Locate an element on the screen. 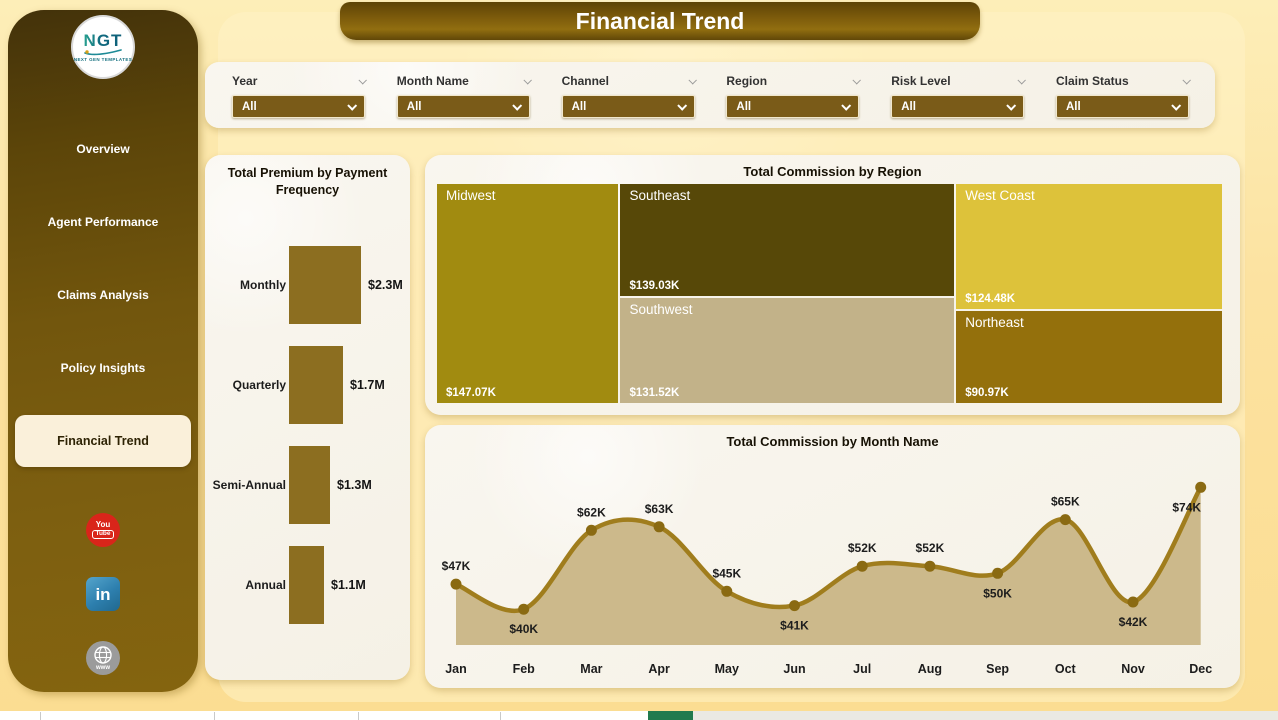  treemap-tile-west-coast: West Coast $124.48K is located at coordinates (1089, 247).